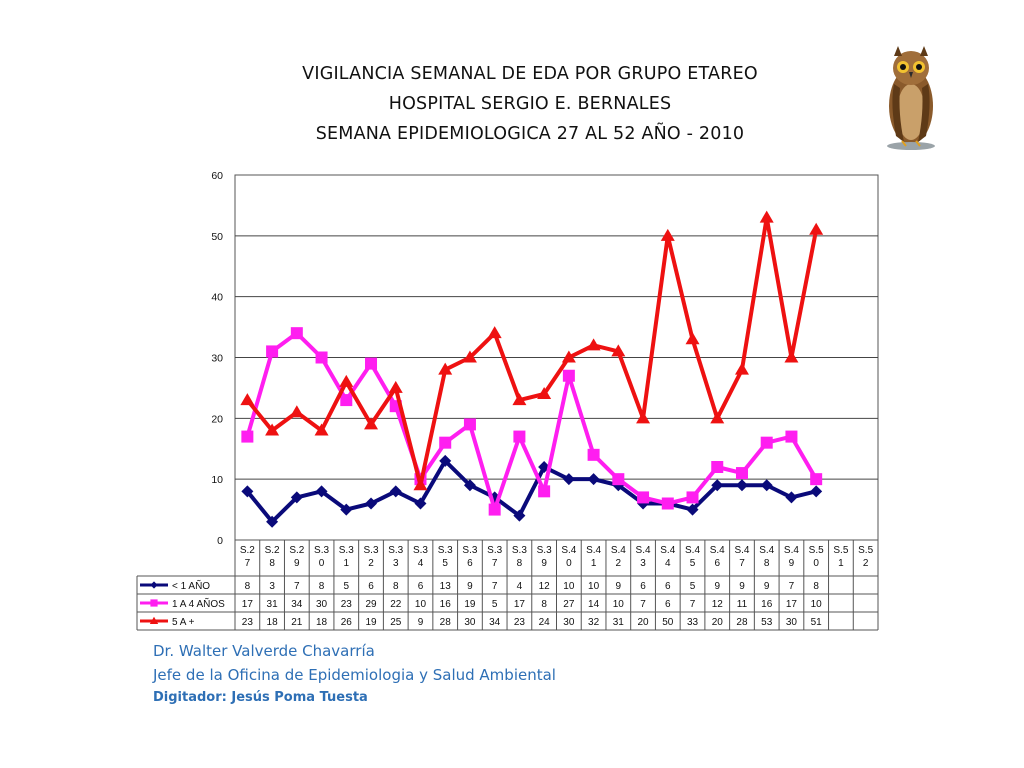  Describe the element at coordinates (767, 622) in the screenshot. I see `table-value: 53` at that location.